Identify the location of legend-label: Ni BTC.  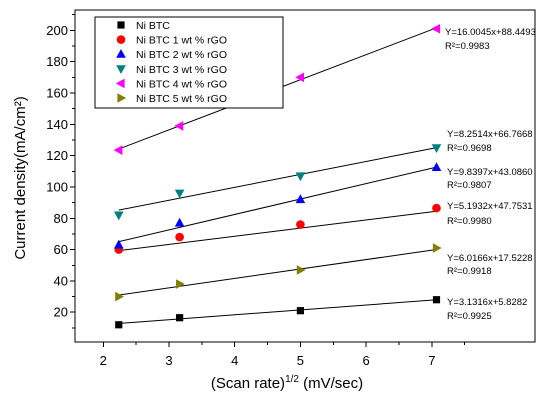
(153, 26).